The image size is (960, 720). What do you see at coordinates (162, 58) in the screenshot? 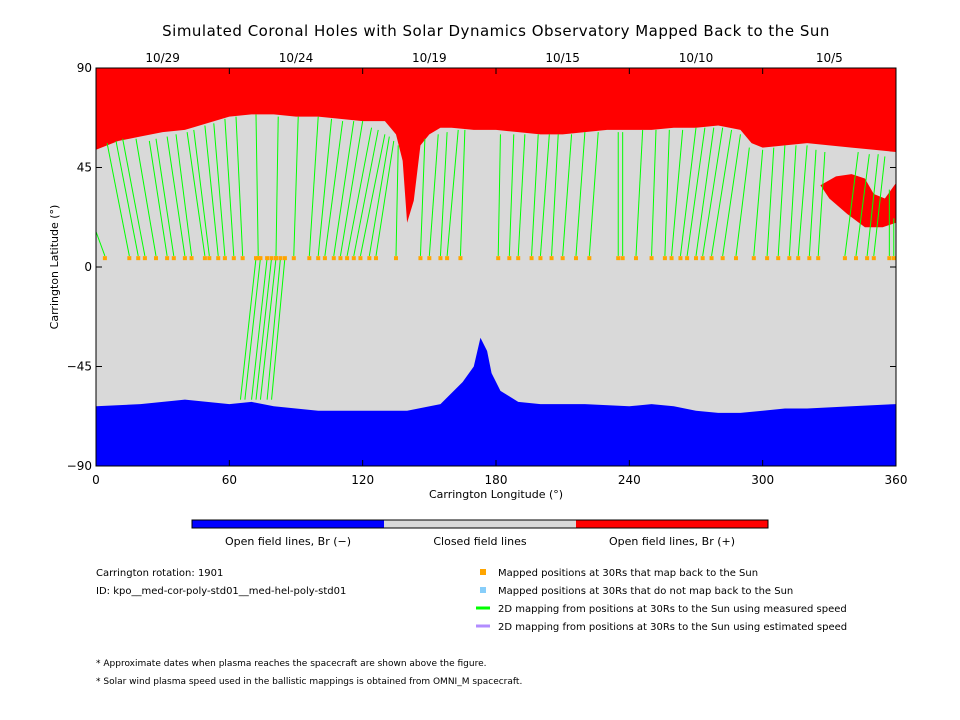
I see `date-tick-label: 10/29` at bounding box center [162, 58].